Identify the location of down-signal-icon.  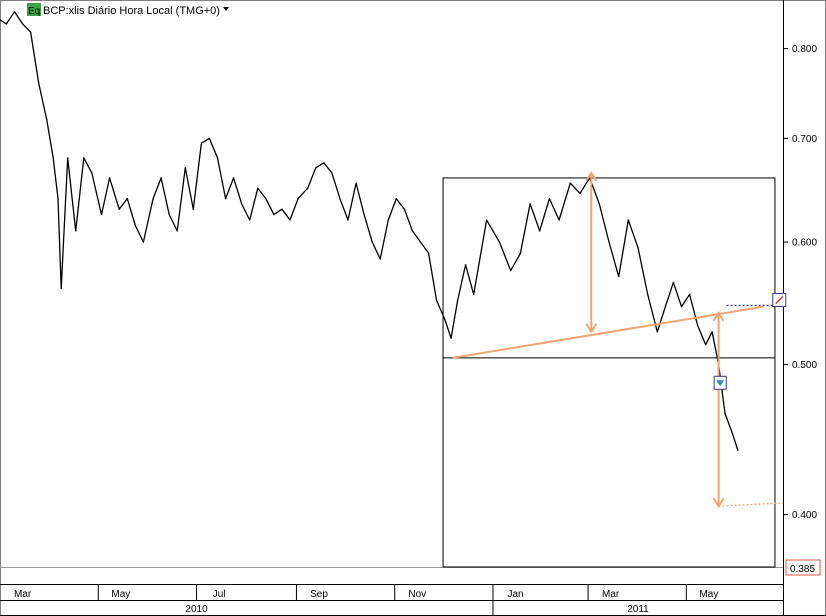
(720, 383).